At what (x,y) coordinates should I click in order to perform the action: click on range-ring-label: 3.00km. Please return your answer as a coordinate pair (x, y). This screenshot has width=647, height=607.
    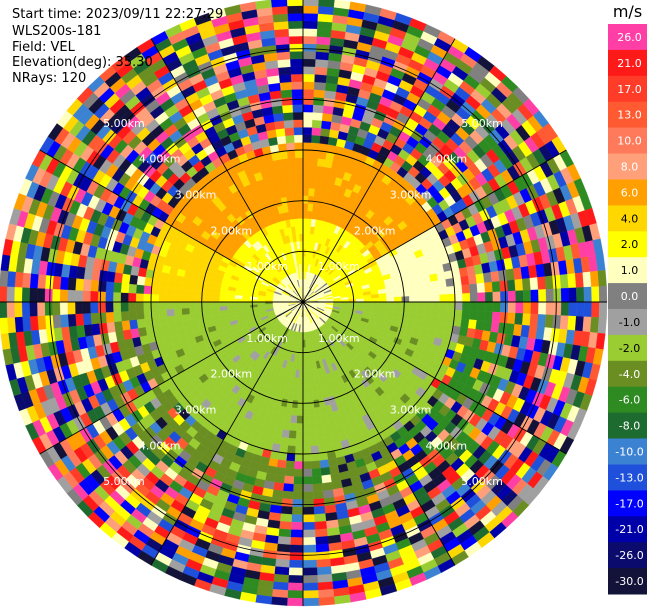
    Looking at the image, I should click on (411, 195).